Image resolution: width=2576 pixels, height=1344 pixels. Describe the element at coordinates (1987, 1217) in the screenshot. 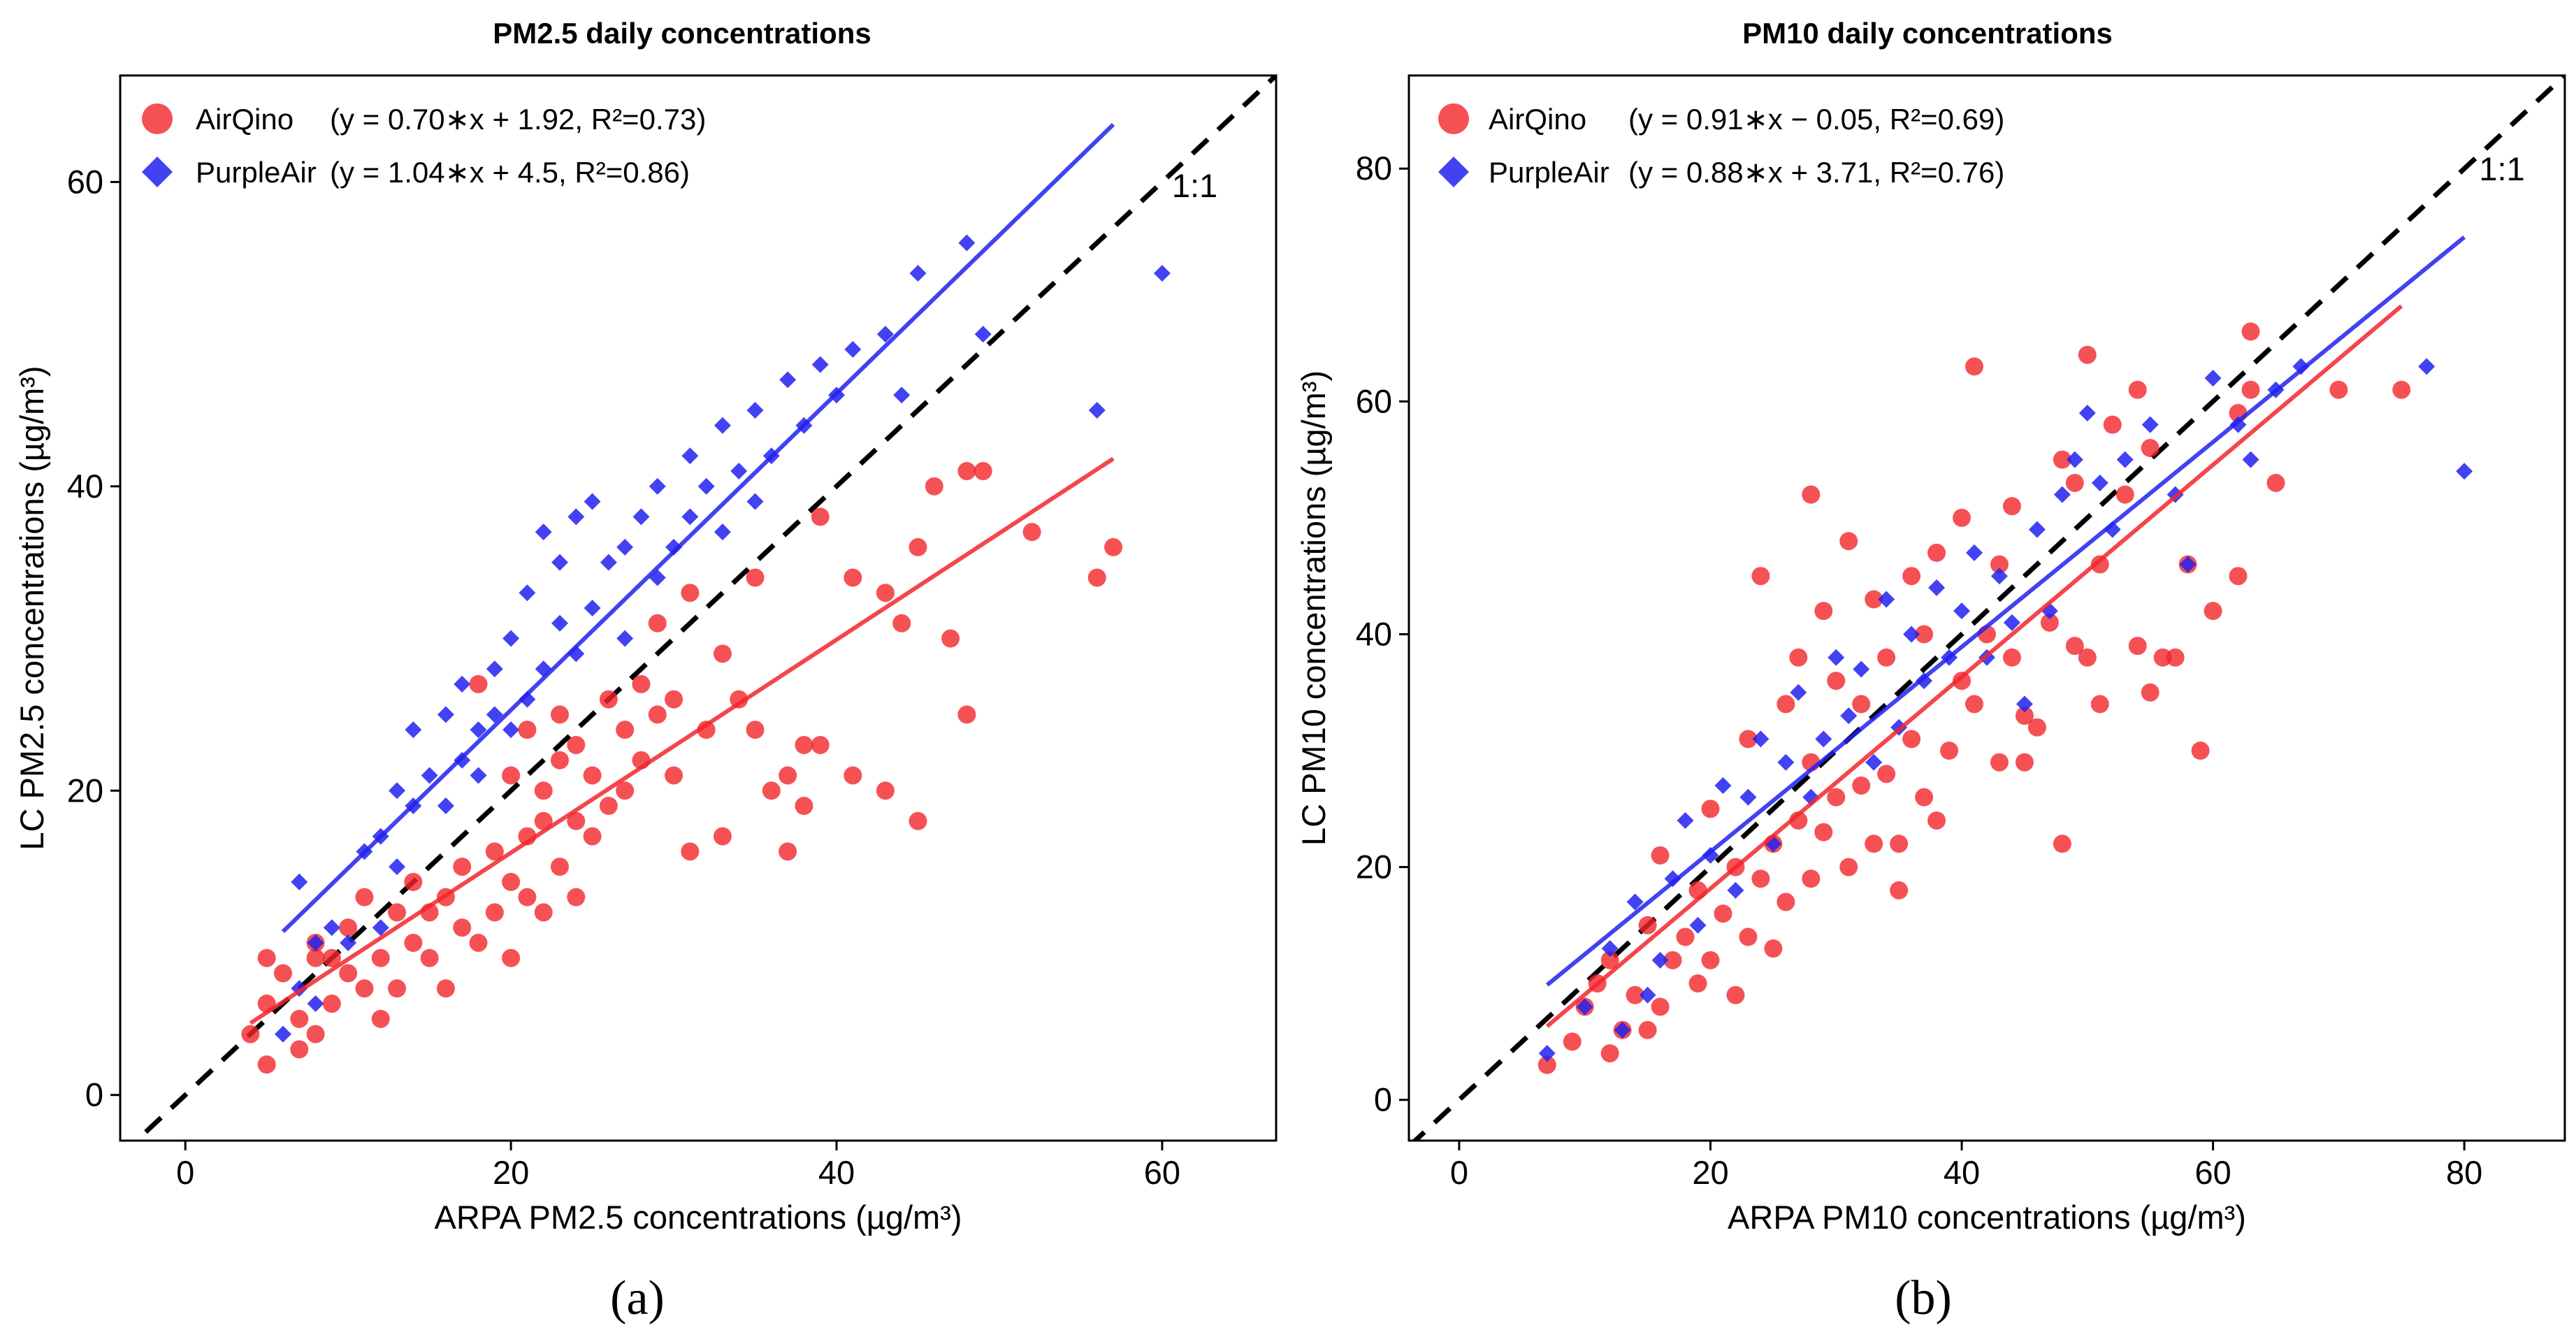

I see `x-axis-label: ARPA PM10 concentrations (µg/m³)` at that location.